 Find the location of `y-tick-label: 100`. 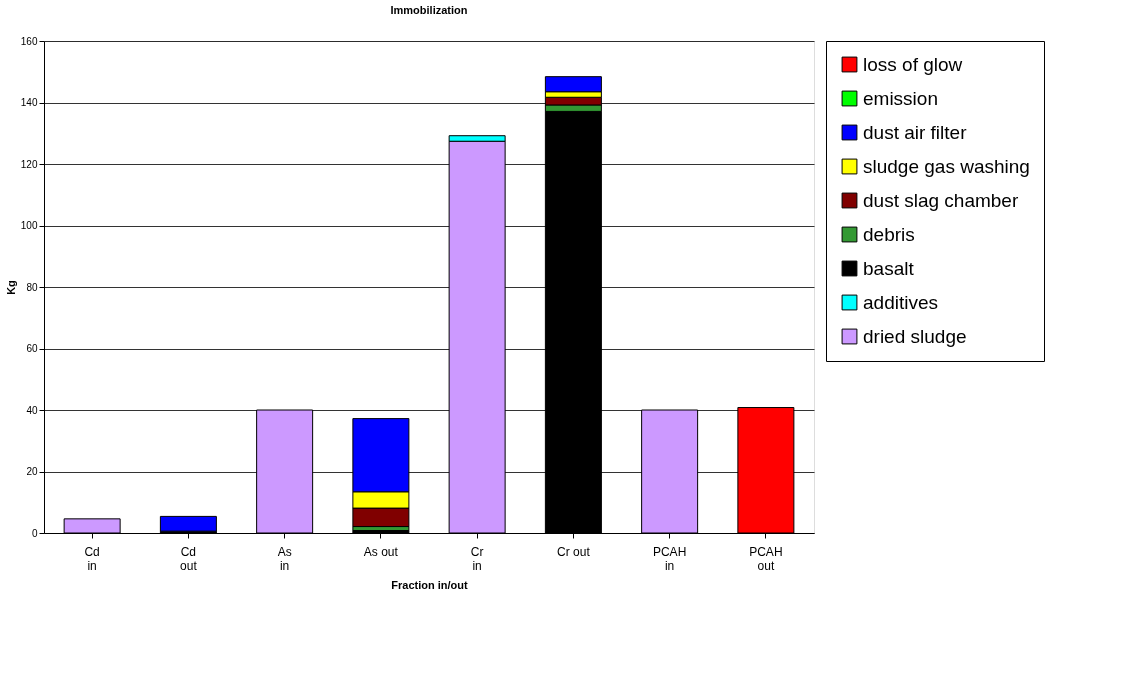

y-tick-label: 100 is located at coordinates (29, 225).